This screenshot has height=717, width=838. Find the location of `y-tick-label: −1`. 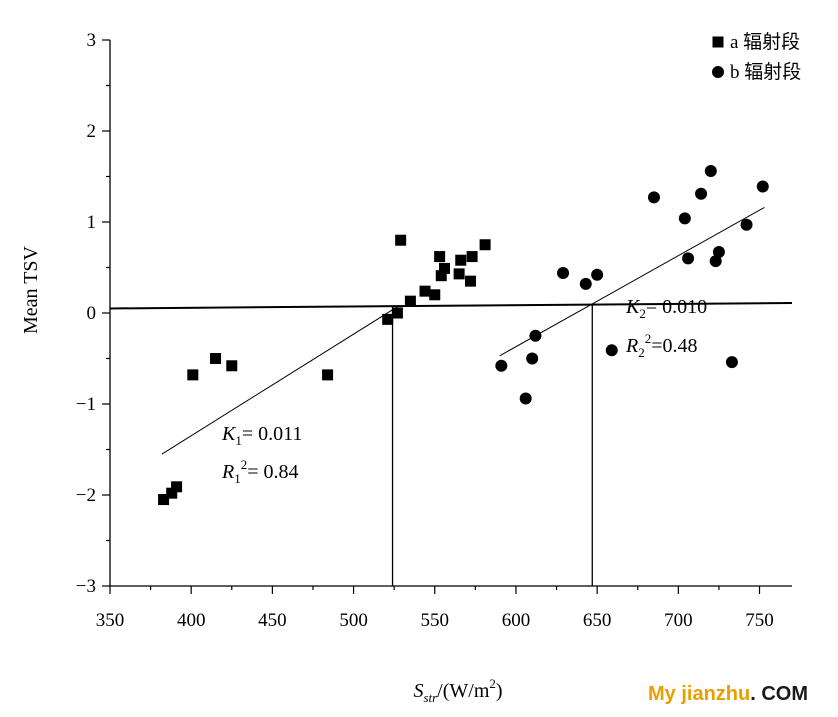

y-tick-label: −1 is located at coordinates (86, 404).